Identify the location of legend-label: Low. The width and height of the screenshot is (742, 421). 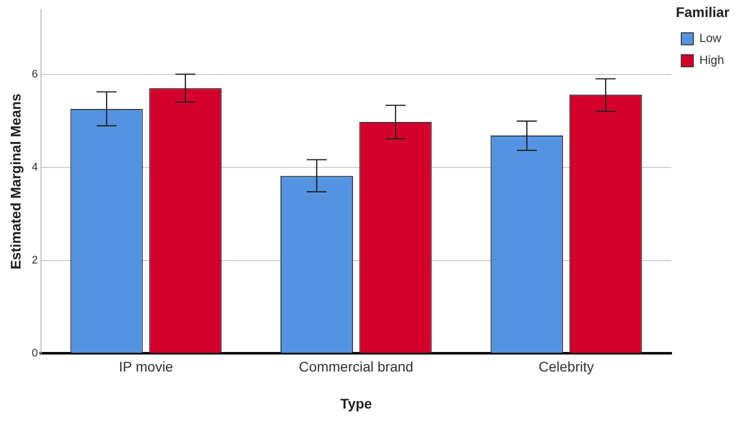
(710, 38).